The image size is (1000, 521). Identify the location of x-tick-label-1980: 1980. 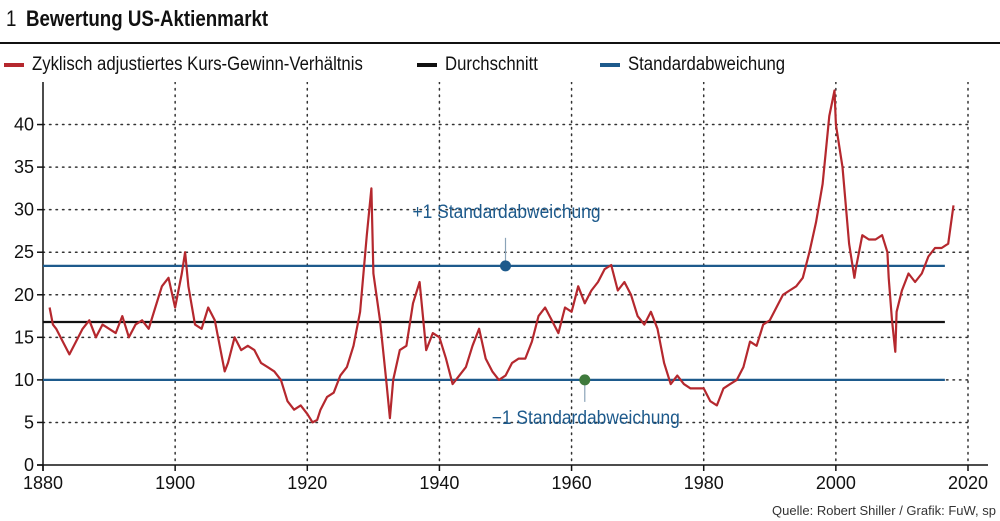
(704, 483).